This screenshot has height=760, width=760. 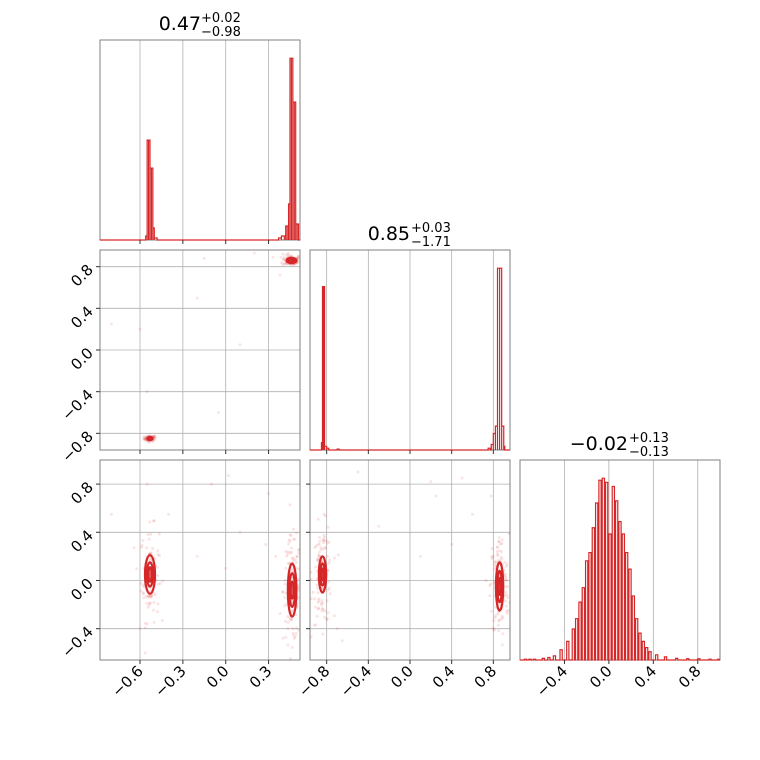 What do you see at coordinates (408, 565) in the screenshot?
I see `scatter-layer` at bounding box center [408, 565].